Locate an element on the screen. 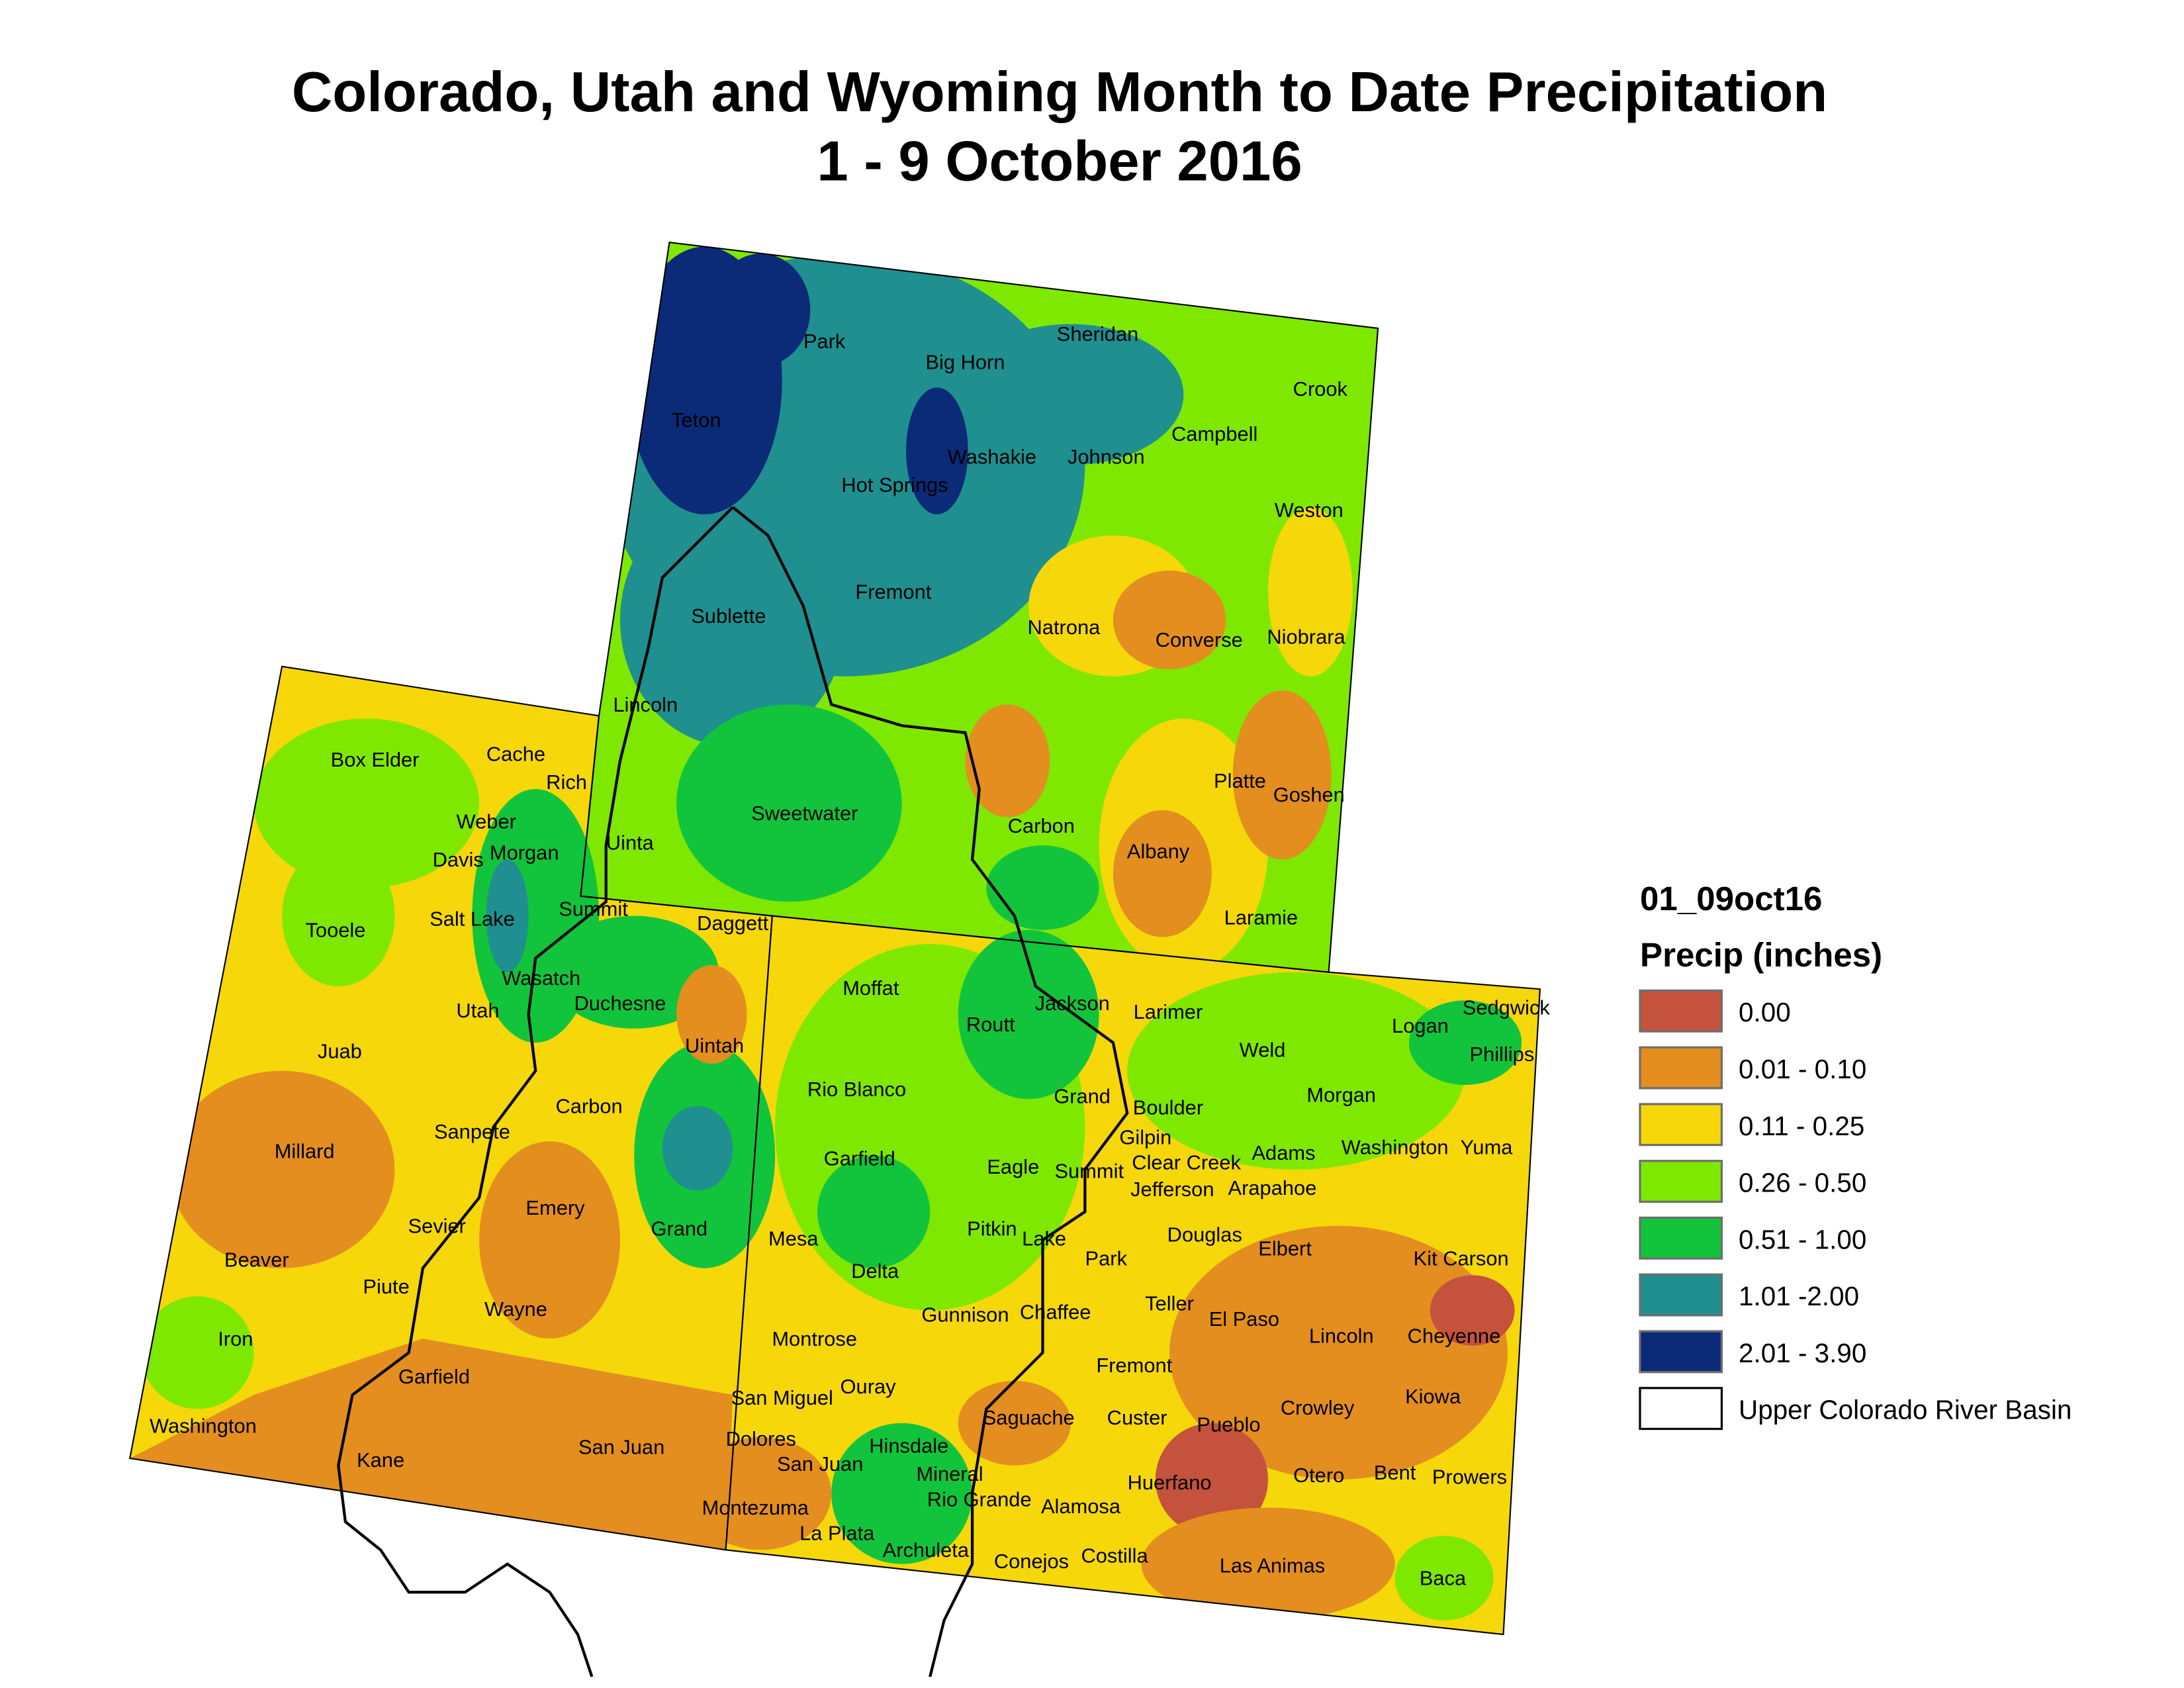 The width and height of the screenshot is (2184, 1688). county-label-colorado: San Juan is located at coordinates (820, 1464).